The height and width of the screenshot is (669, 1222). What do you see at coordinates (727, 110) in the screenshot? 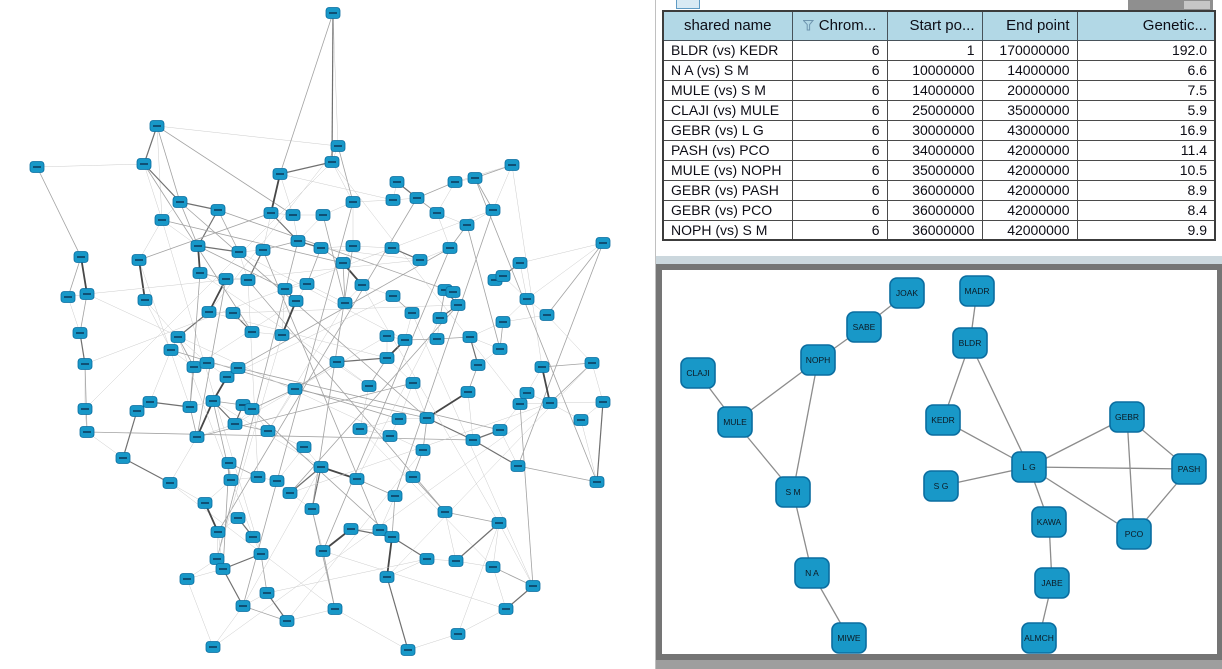
I see `table-cell: CLAJI (vs) MULE` at bounding box center [727, 110].